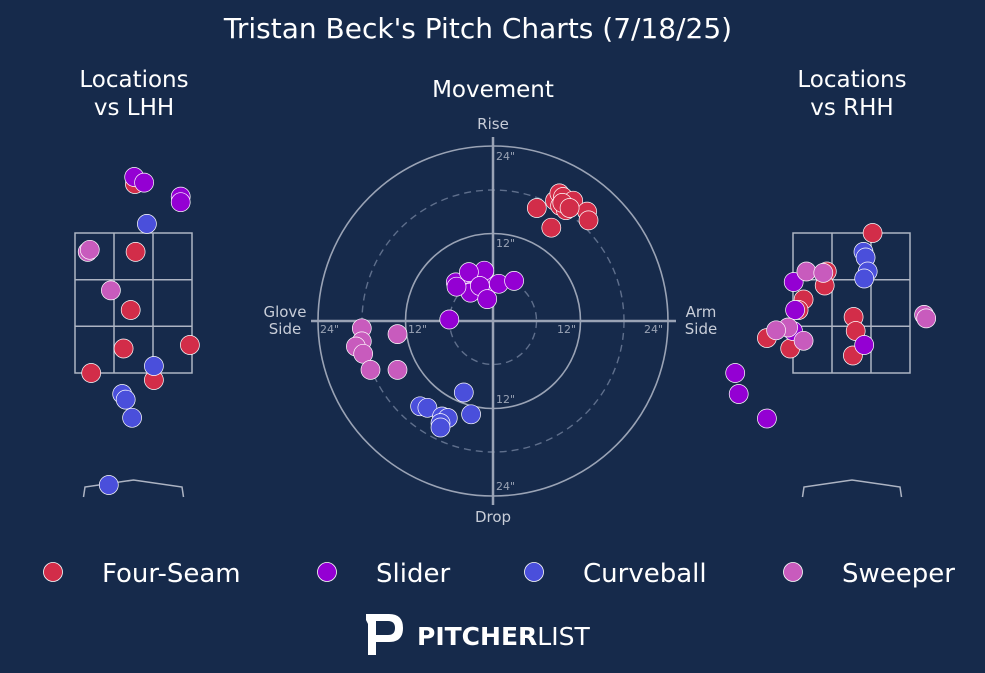 The height and width of the screenshot is (673, 985). What do you see at coordinates (472, 310) in the screenshot?
I see `movement-points` at bounding box center [472, 310].